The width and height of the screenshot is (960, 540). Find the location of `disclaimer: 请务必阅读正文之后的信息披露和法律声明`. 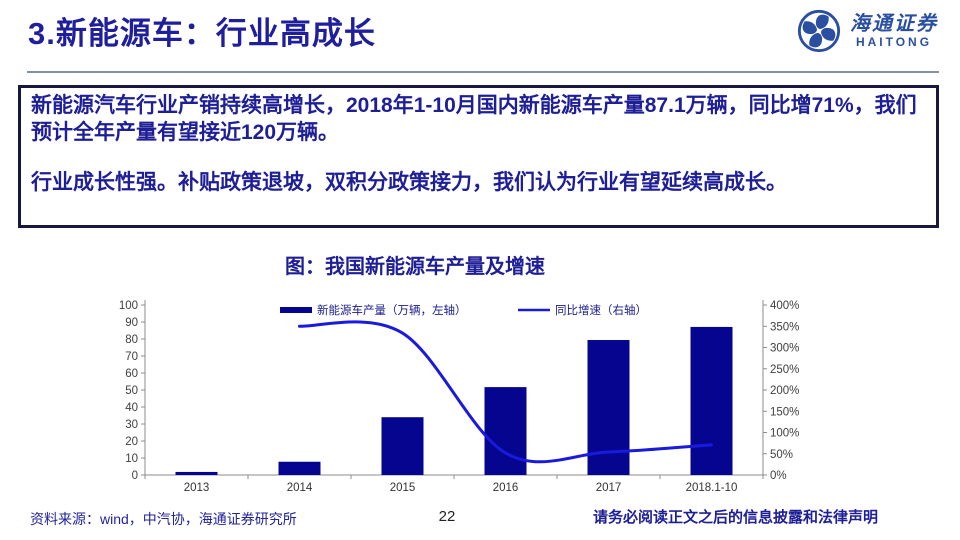

disclaimer: 请务必阅读正文之后的信息披露和法律声明 is located at coordinates (736, 517).